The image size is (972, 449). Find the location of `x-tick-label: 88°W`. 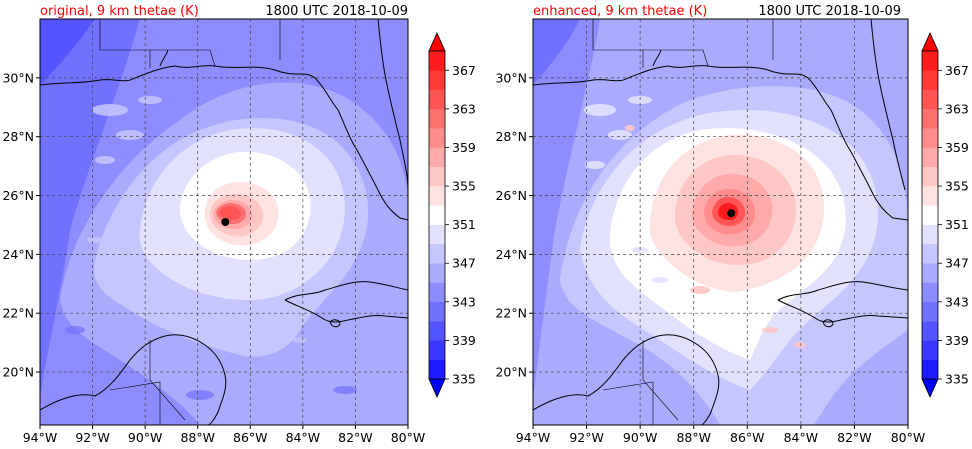

x-tick-label: 88°W is located at coordinates (693, 437).